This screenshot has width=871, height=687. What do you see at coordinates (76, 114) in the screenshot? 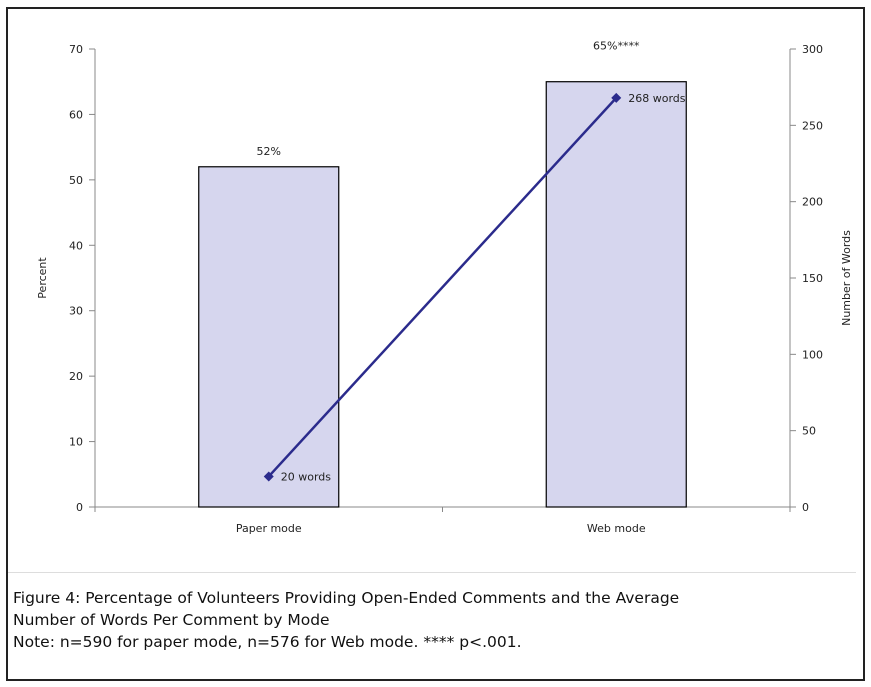
I see `y-tick-label-left: 60` at bounding box center [76, 114].